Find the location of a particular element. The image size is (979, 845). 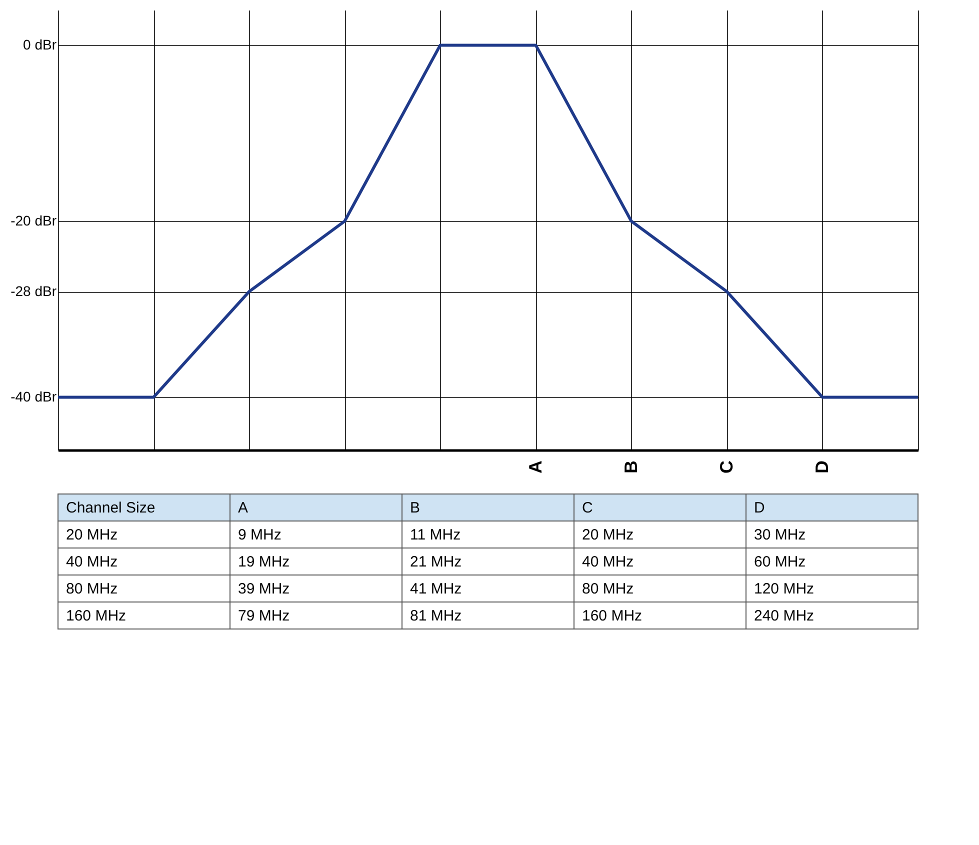

y-tick-label: 0 dBr is located at coordinates (40, 44).